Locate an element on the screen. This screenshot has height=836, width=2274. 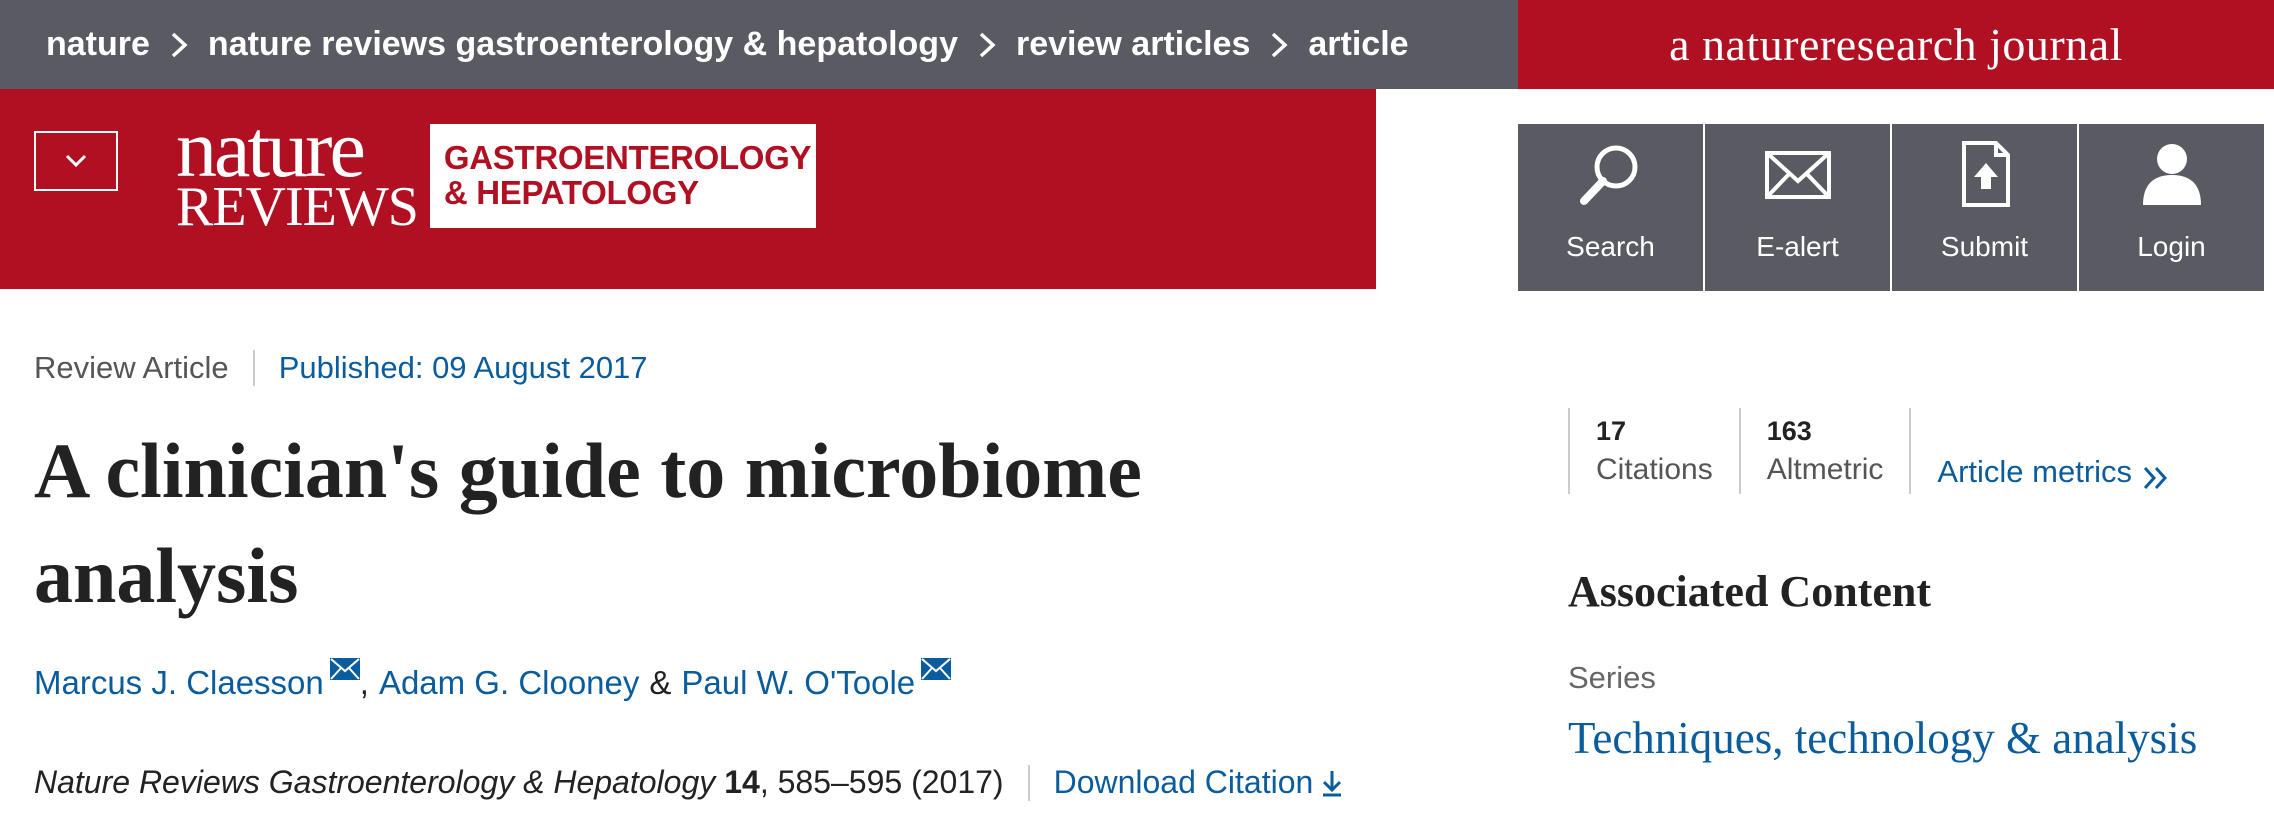
logo-journal-line2: & HEPATOLOGY is located at coordinates (571, 192).